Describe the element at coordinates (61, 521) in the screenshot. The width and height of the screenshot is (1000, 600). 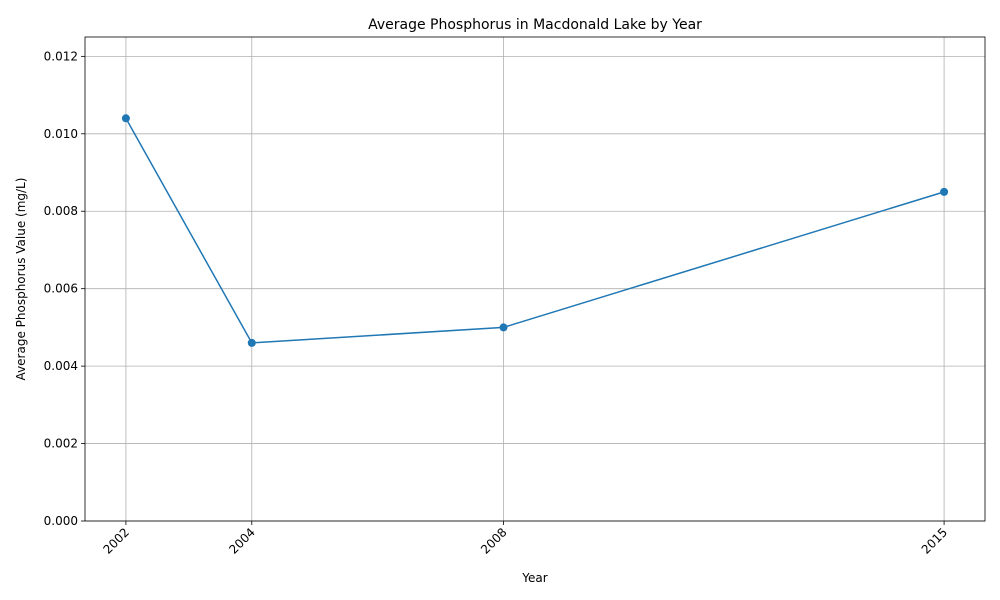
I see `y-tick-label: 0.000` at that location.